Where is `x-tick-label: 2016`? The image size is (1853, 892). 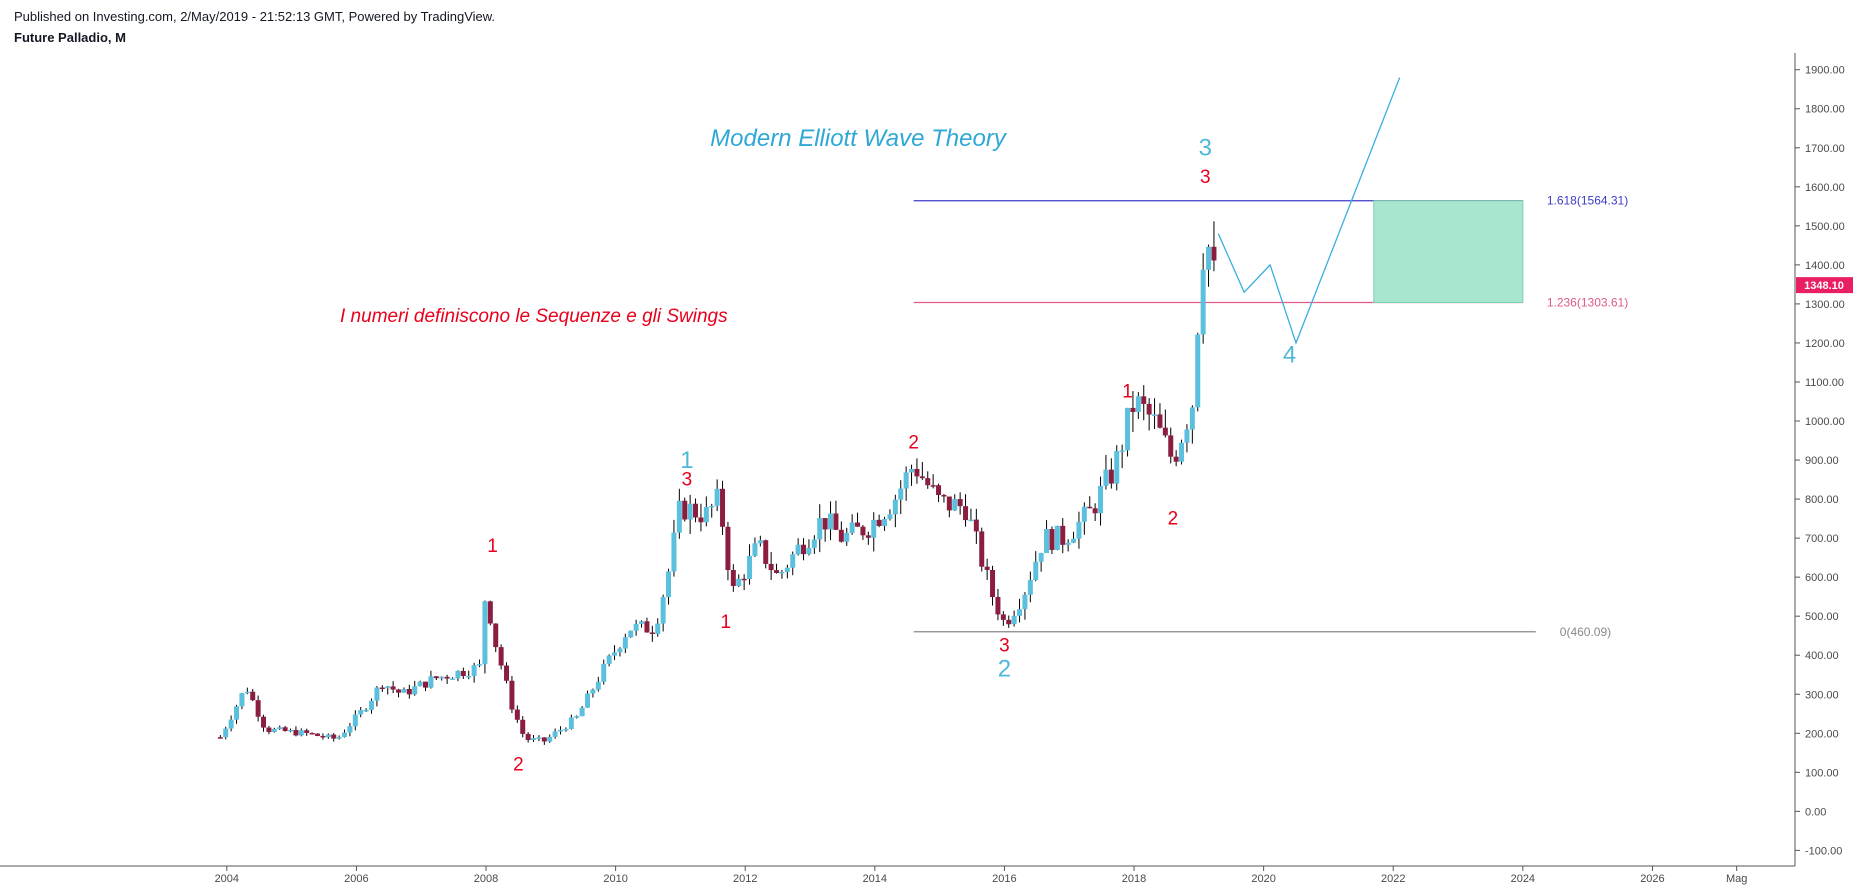 x-tick-label: 2016 is located at coordinates (1004, 879).